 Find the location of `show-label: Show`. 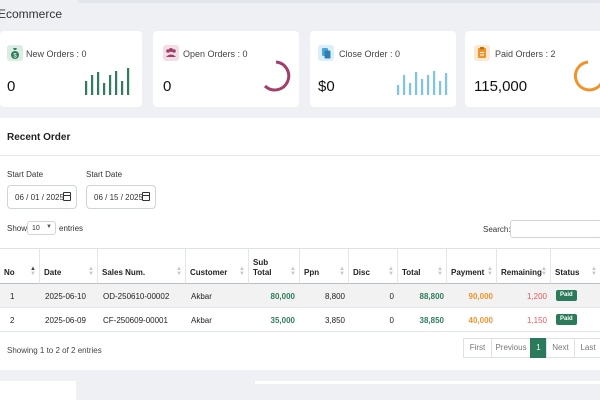

show-label: Show is located at coordinates (17, 228).